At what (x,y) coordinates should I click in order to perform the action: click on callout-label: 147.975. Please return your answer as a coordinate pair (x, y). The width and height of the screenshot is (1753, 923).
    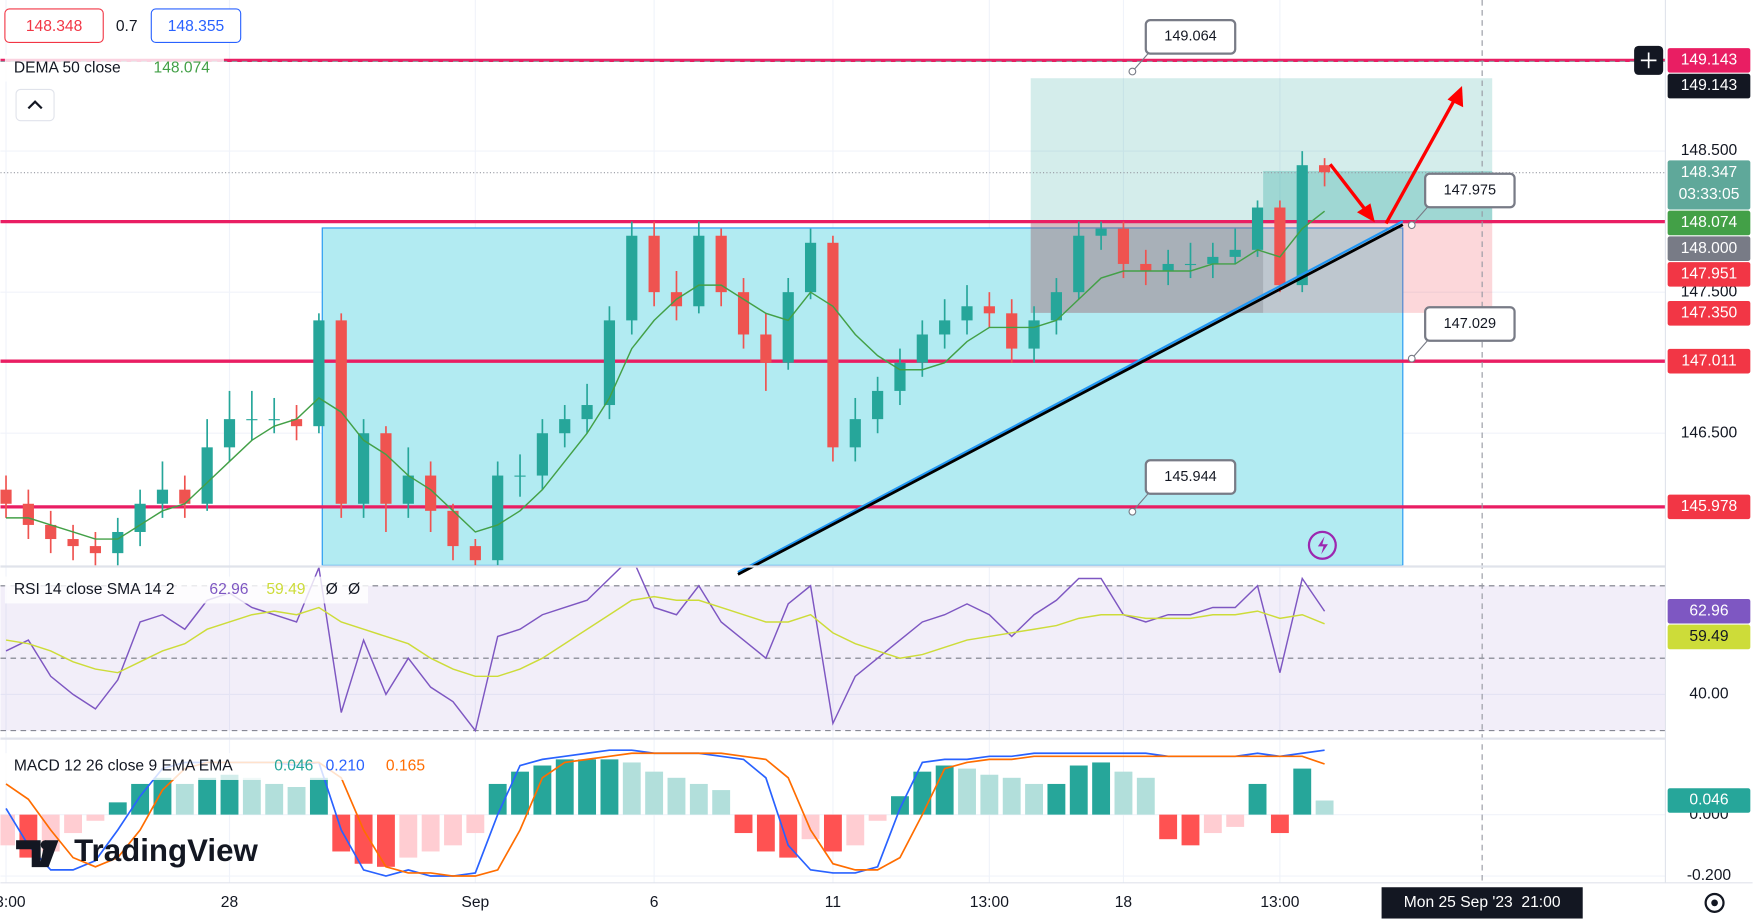
    Looking at the image, I should click on (1470, 190).